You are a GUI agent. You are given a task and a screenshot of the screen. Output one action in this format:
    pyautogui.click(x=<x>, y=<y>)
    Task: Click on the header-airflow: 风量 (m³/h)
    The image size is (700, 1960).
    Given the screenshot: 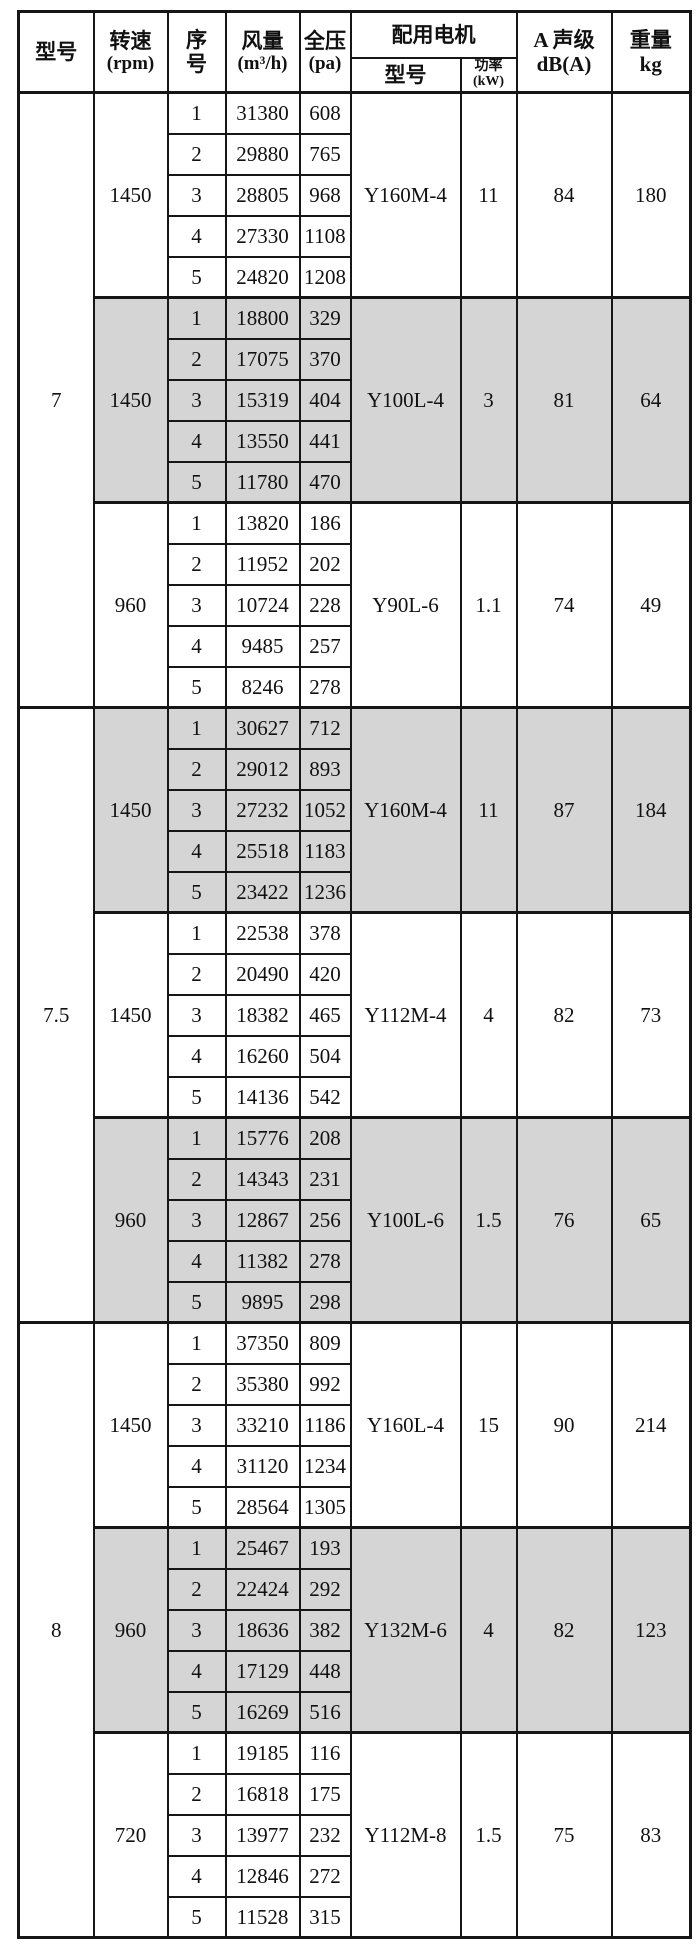 What is the action you would take?
    pyautogui.click(x=262, y=52)
    